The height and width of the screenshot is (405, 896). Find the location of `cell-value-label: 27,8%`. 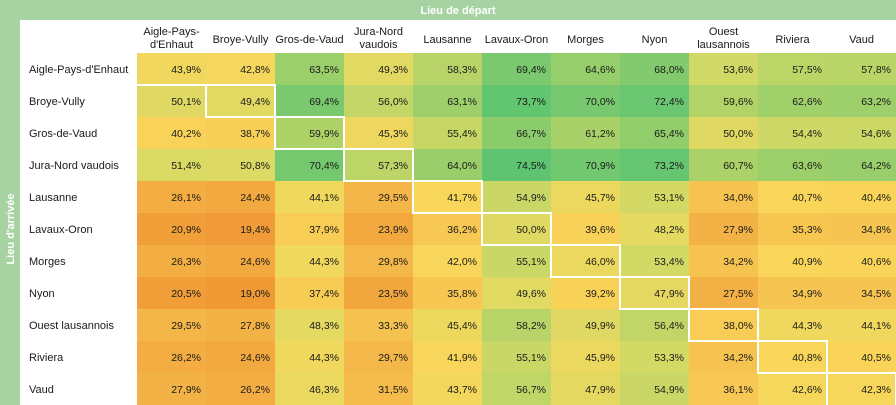

cell-value-label: 27,8% is located at coordinates (255, 326).